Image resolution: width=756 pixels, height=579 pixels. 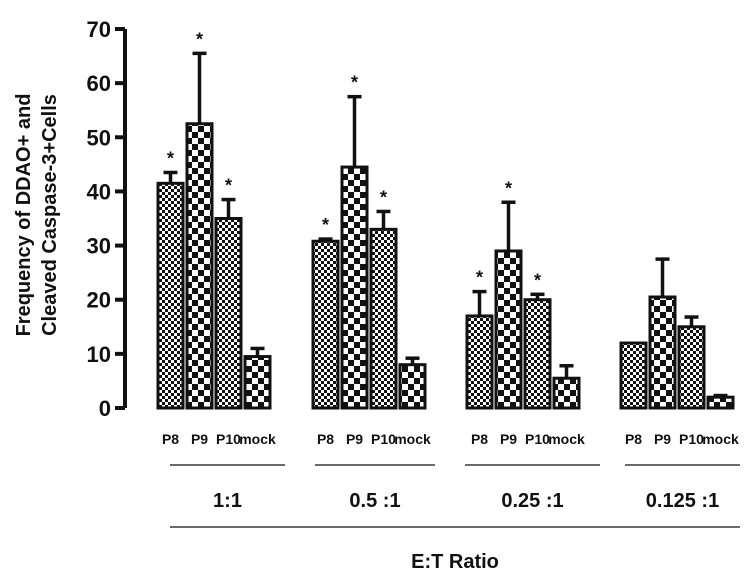 I want to click on y-axis-title-line2: Cleaved Caspase-3+Cells, so click(x=50, y=215).